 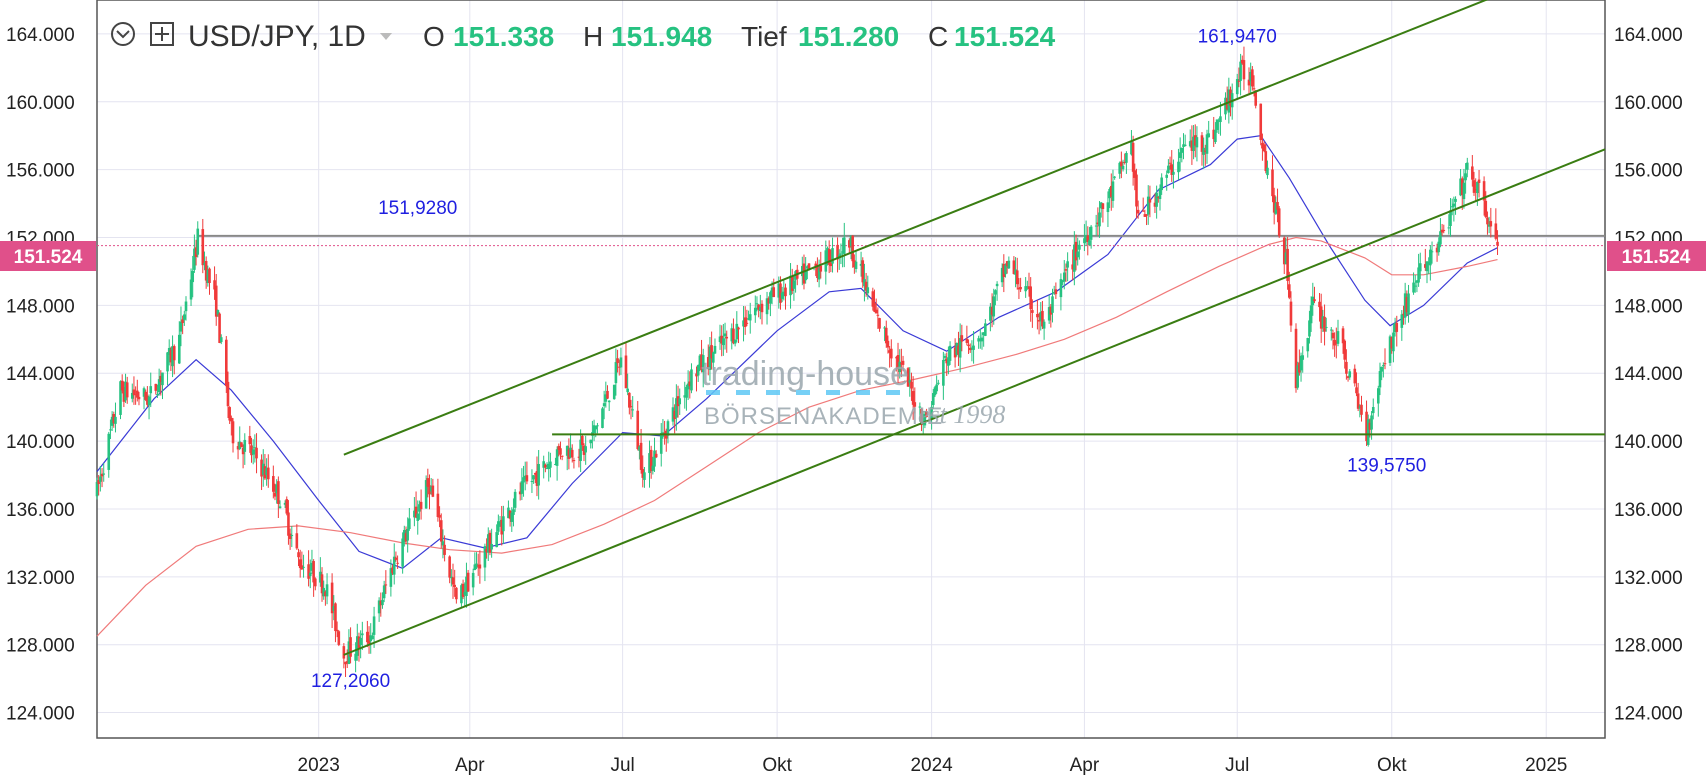 I want to click on collapse-icon, so click(x=123, y=34).